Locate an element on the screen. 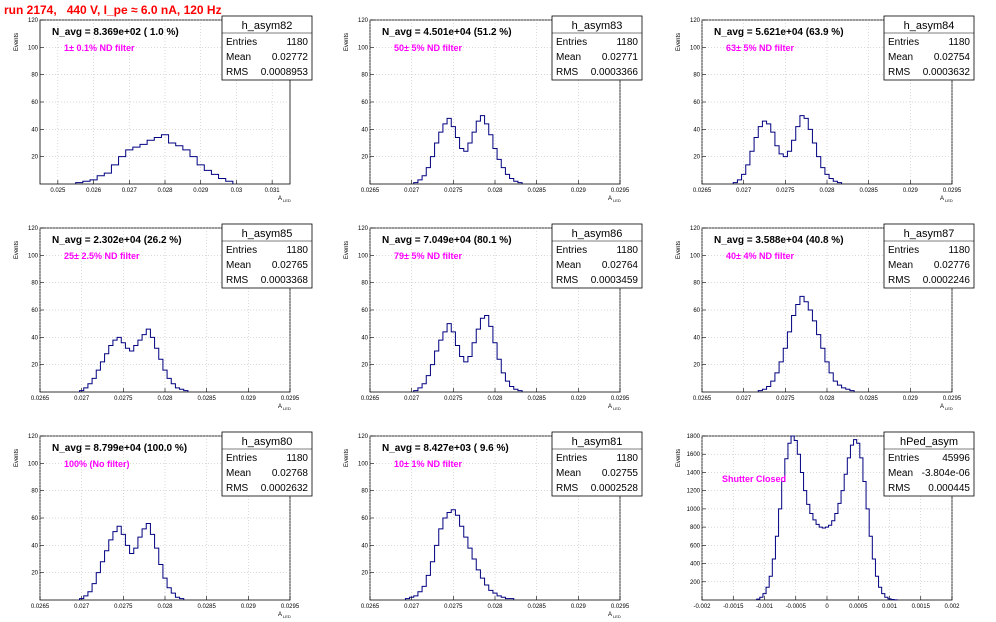 This screenshot has height=622, width=996. stats-rms-value: 0.0003459 is located at coordinates (615, 280).